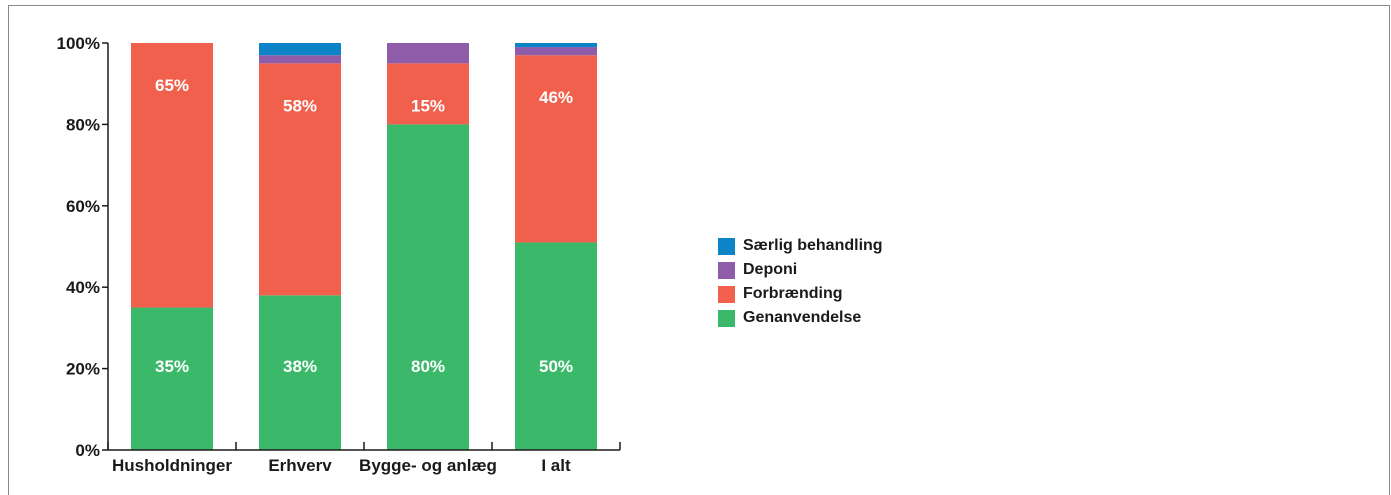 This screenshot has width=1391, height=495. I want to click on y-tick-label: 60%, so click(83, 206).